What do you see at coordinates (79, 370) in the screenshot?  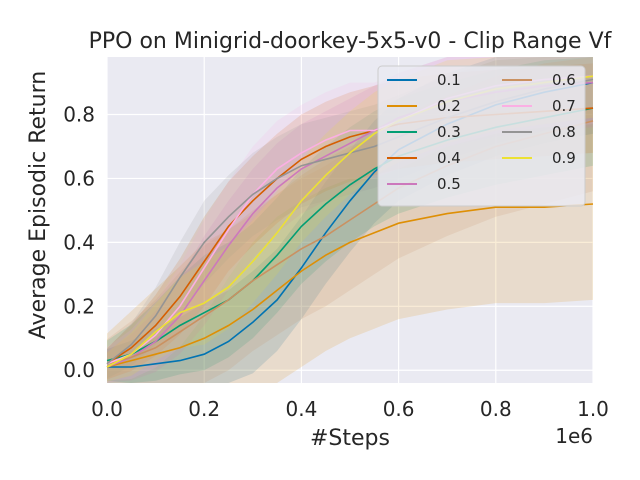 I see `y-tick-label: 0.0` at bounding box center [79, 370].